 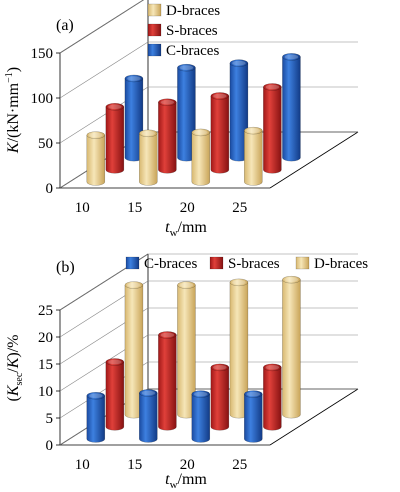 I want to click on a-legend-item-s-braces: S-braces, so click(x=182, y=31).